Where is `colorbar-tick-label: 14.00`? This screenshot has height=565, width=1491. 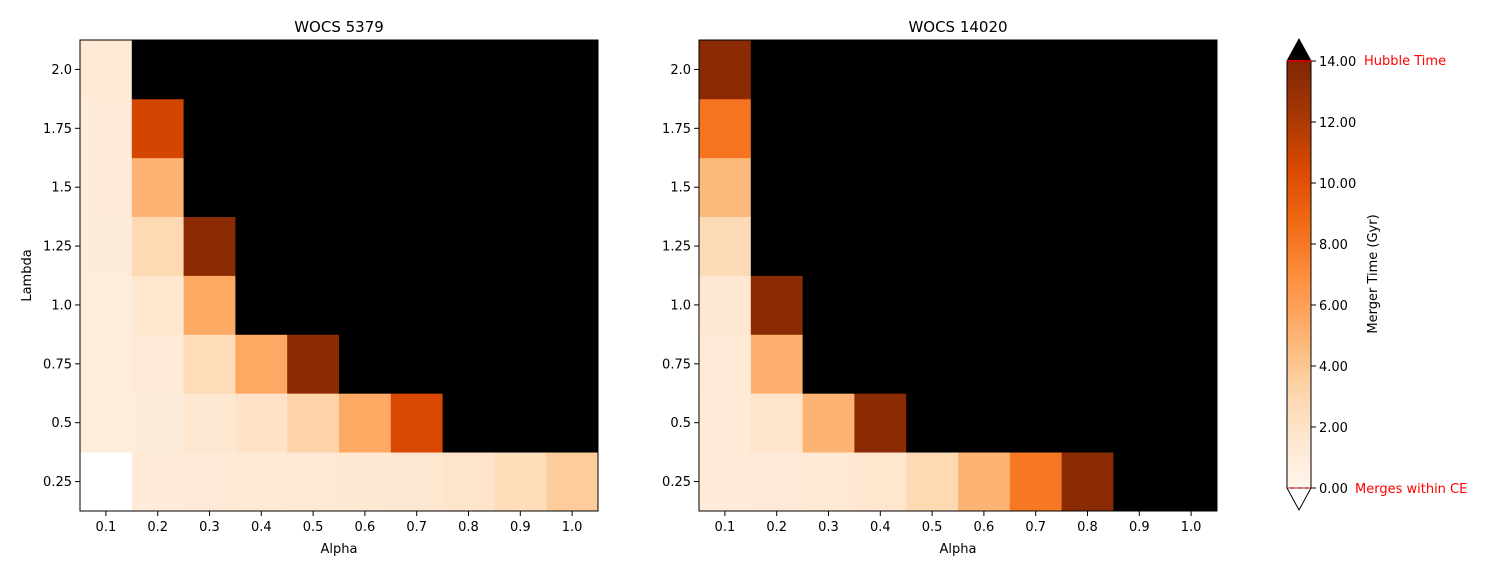 colorbar-tick-label: 14.00 is located at coordinates (1337, 62).